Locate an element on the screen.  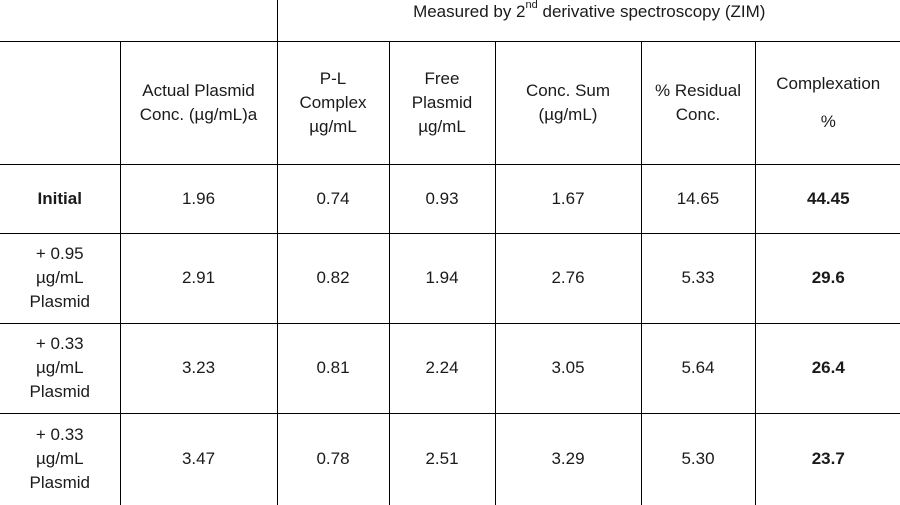
cell-residual: 14.65 is located at coordinates (698, 198).